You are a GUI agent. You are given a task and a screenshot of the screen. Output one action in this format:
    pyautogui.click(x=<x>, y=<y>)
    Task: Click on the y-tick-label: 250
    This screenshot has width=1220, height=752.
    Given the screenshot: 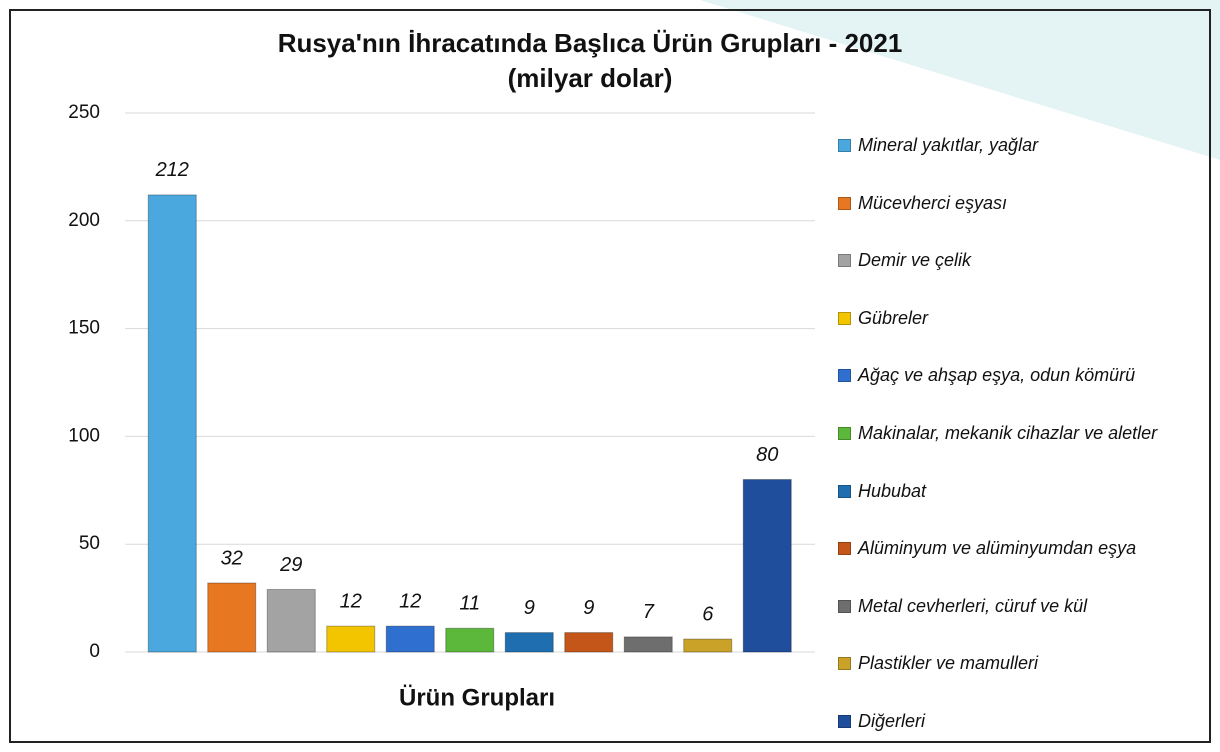 What is the action you would take?
    pyautogui.click(x=84, y=112)
    